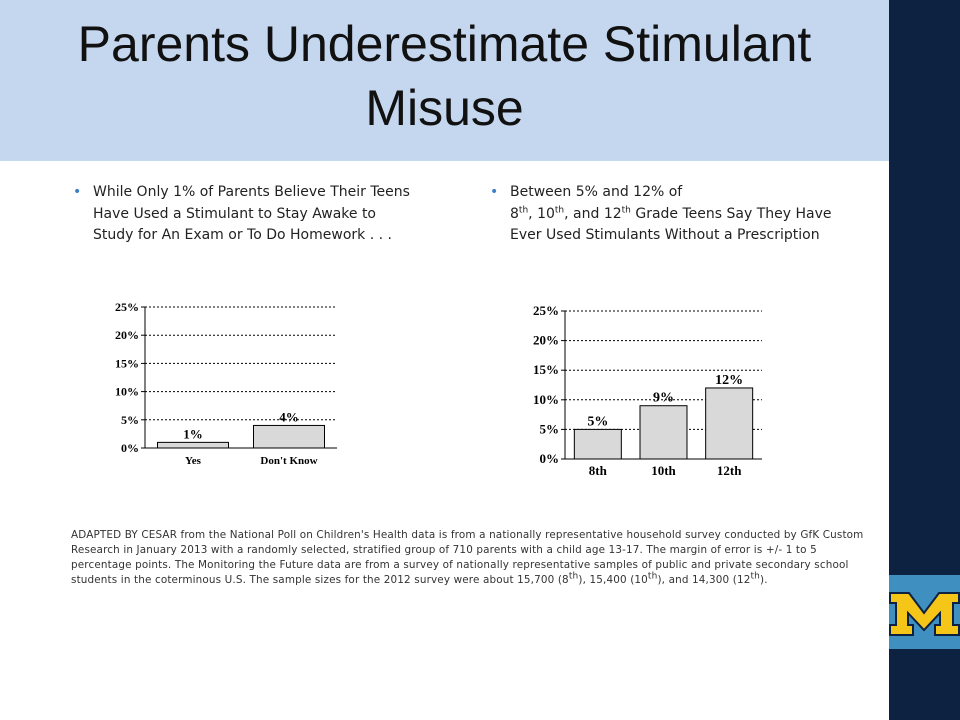  I want to click on bullet-teens-prefix: Between 5% and 12% of, so click(596, 192).